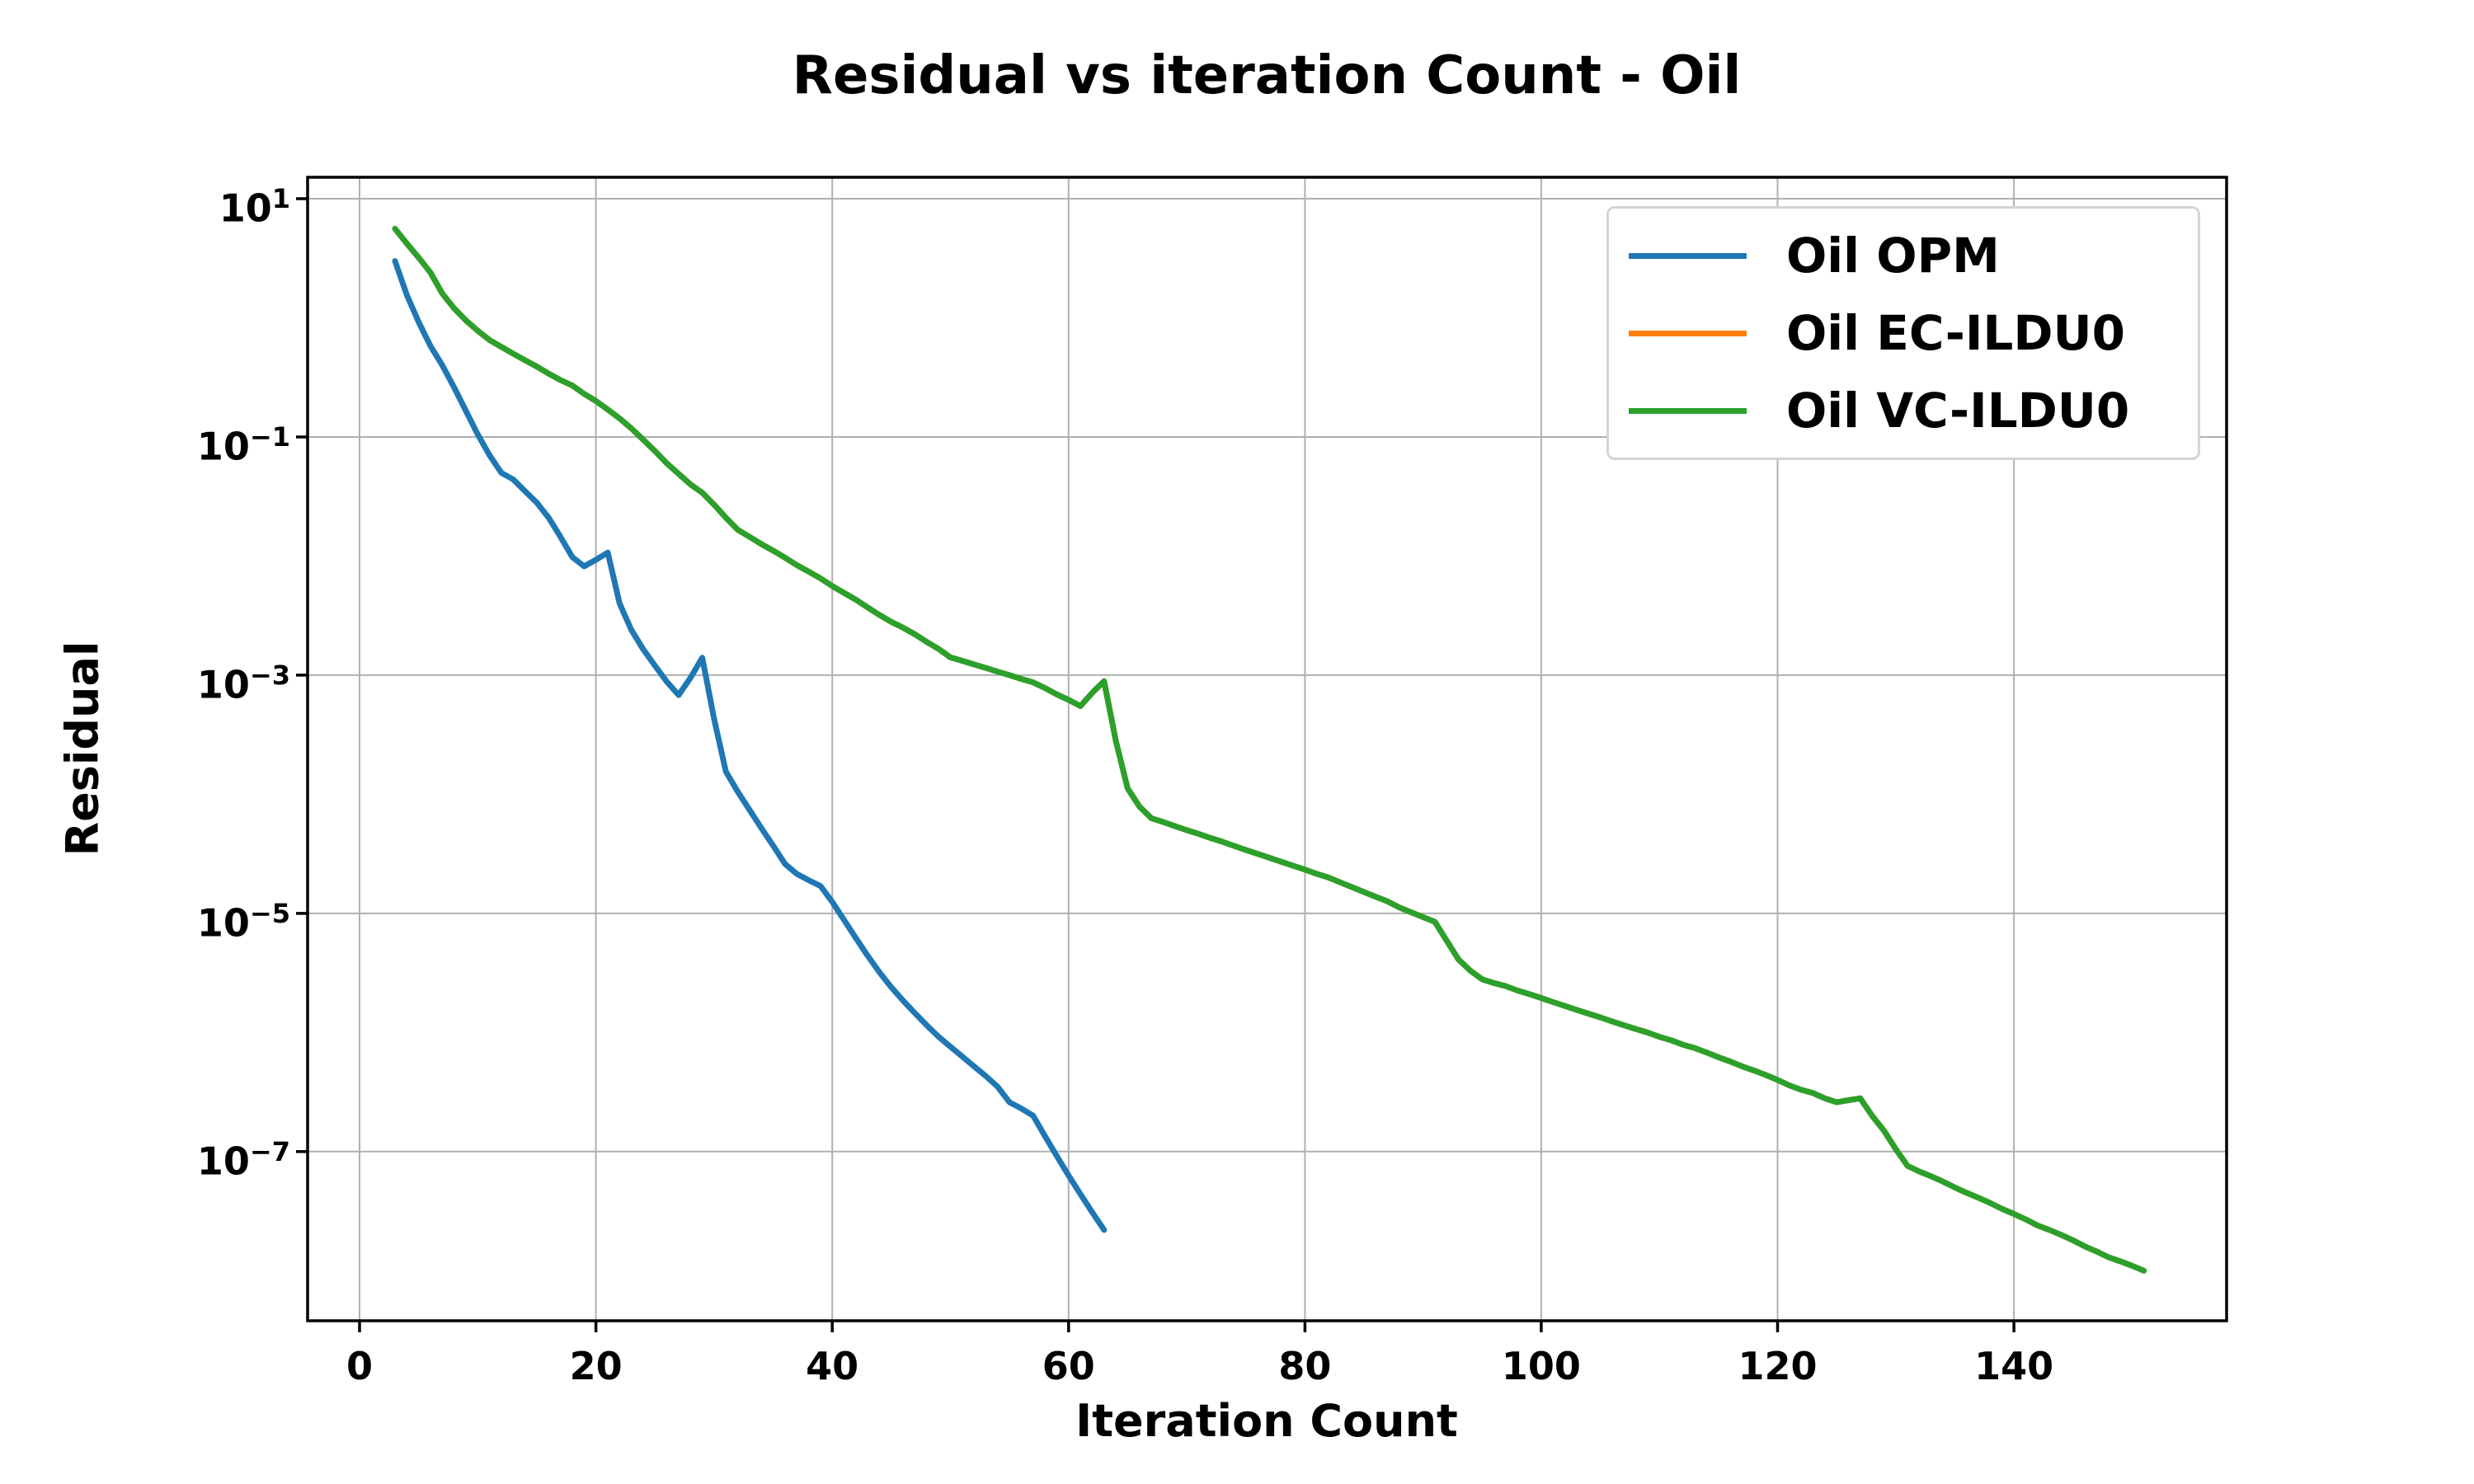 The width and height of the screenshot is (2474, 1484). Describe the element at coordinates (359, 1366) in the screenshot. I see `x-tick-label: 0` at that location.